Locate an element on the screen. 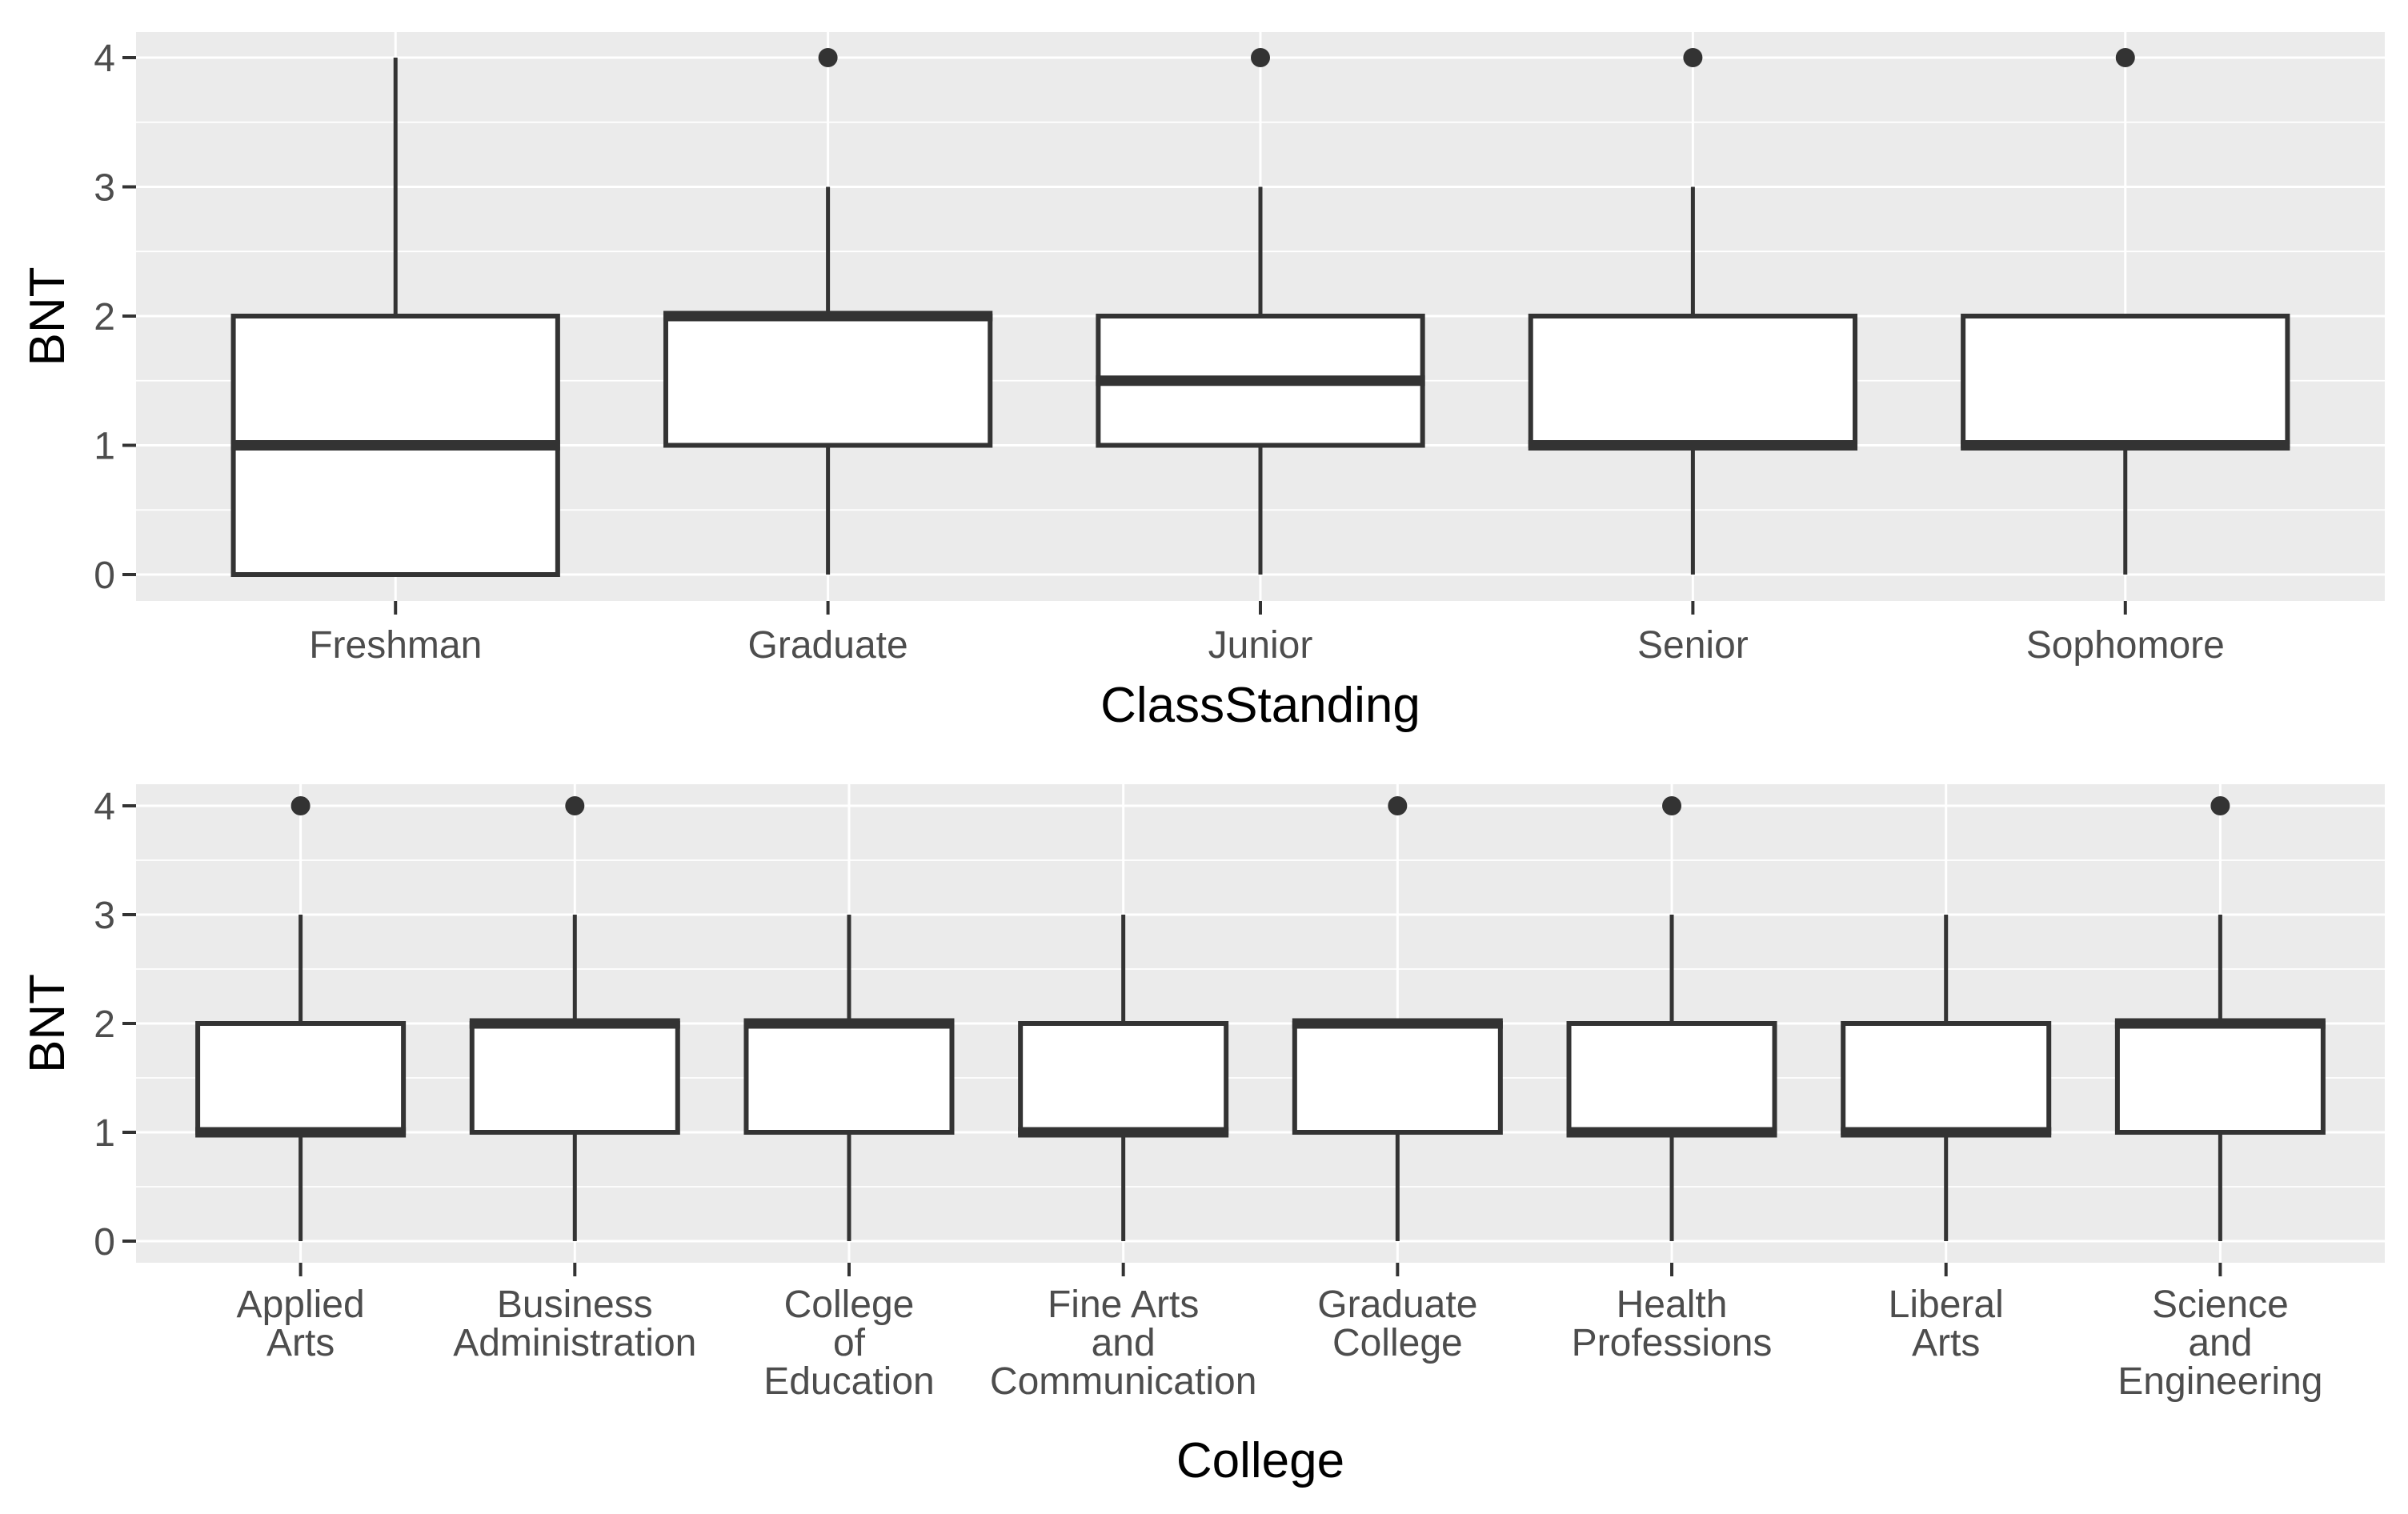 The width and height of the screenshot is (2408, 1514). x-tick-label: Professions is located at coordinates (1673, 1343).